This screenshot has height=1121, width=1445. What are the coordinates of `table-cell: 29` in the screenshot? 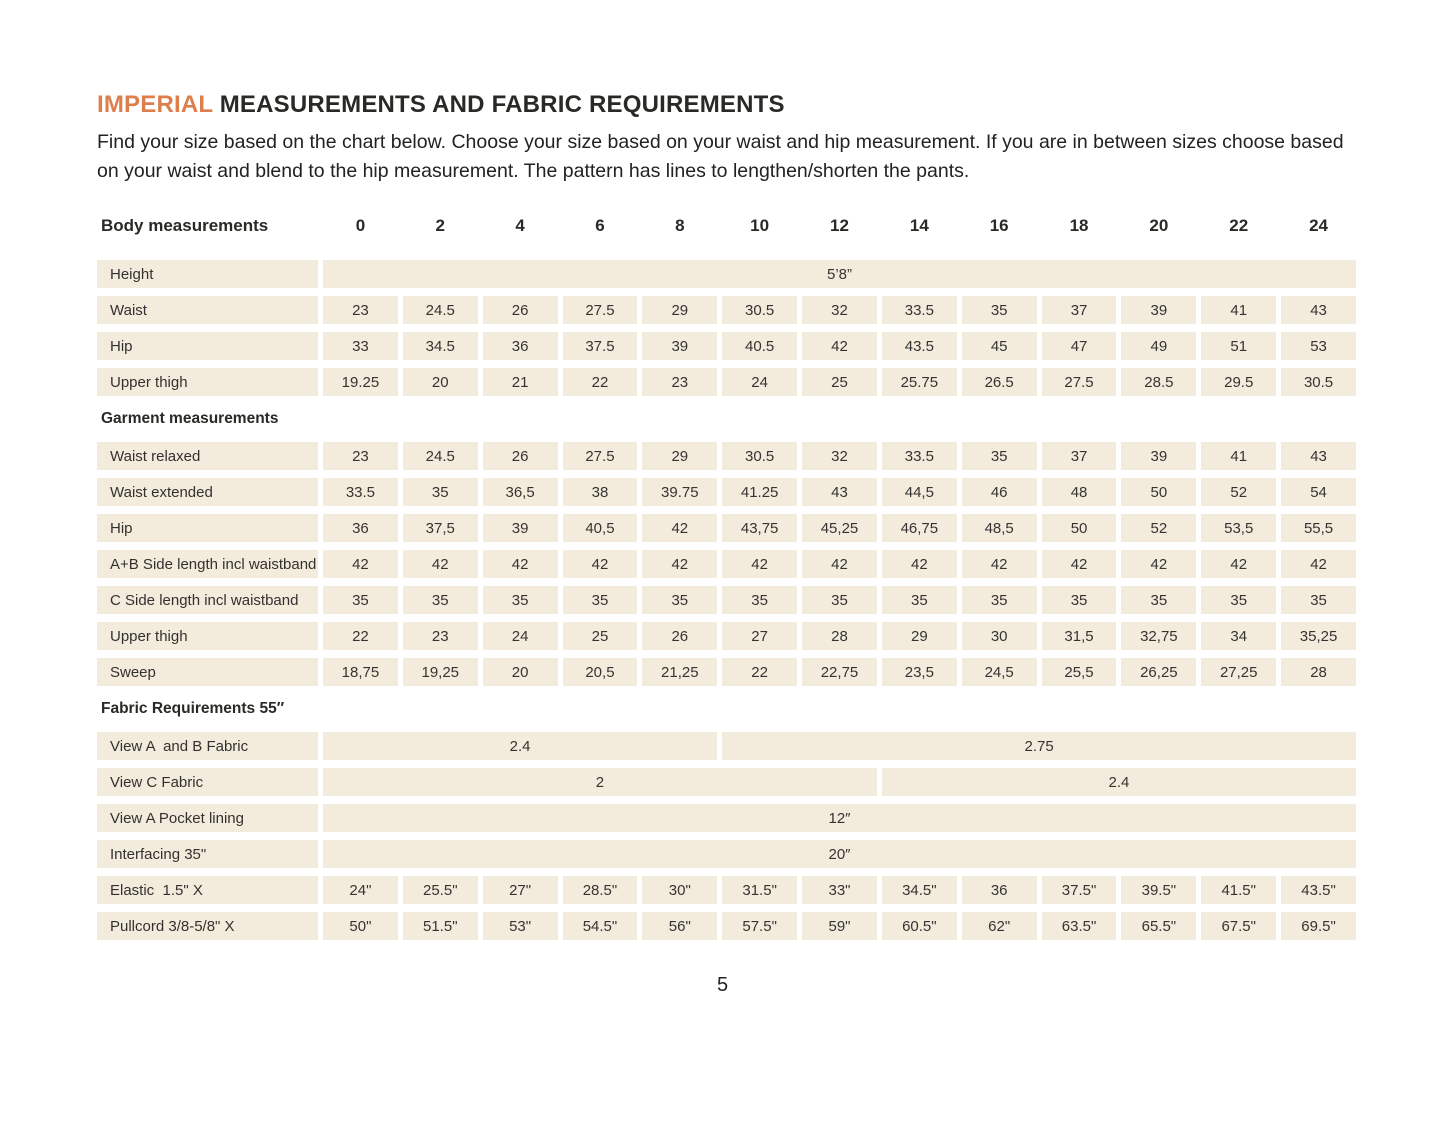 It's located at (680, 310).